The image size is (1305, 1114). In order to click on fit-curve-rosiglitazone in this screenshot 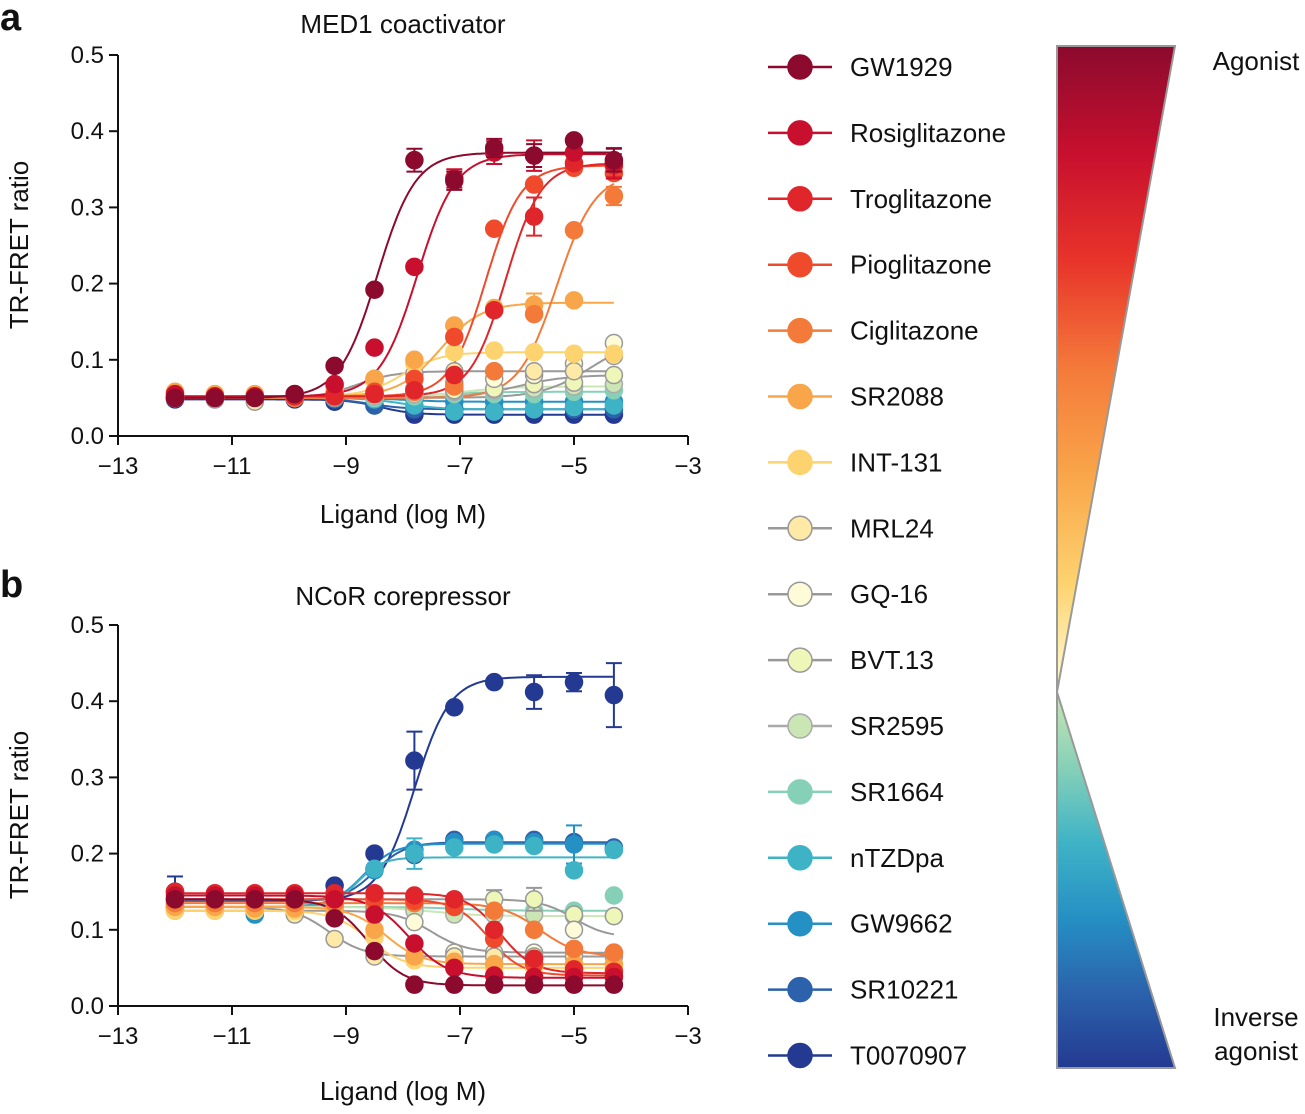, I will do `click(394, 275)`.